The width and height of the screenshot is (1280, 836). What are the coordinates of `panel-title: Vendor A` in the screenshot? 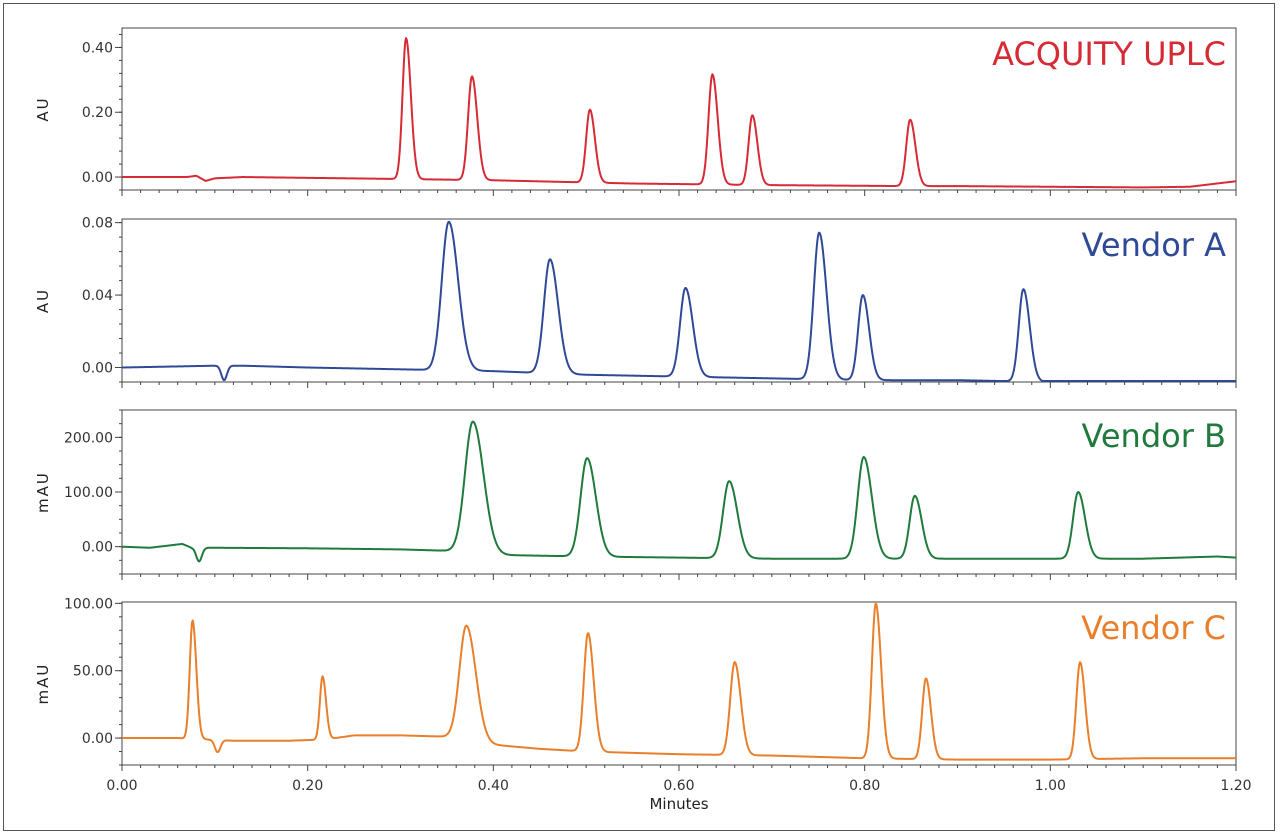 It's located at (1154, 245).